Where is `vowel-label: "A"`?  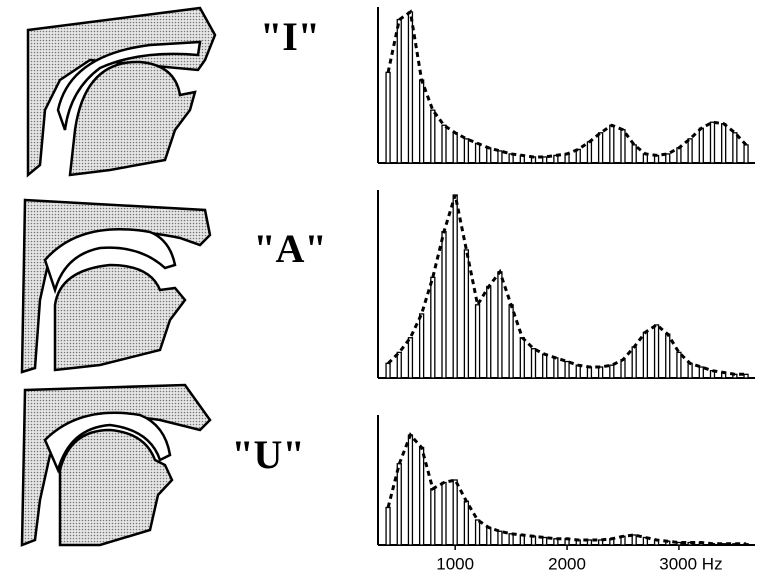
vowel-label: "A" is located at coordinates (289, 248).